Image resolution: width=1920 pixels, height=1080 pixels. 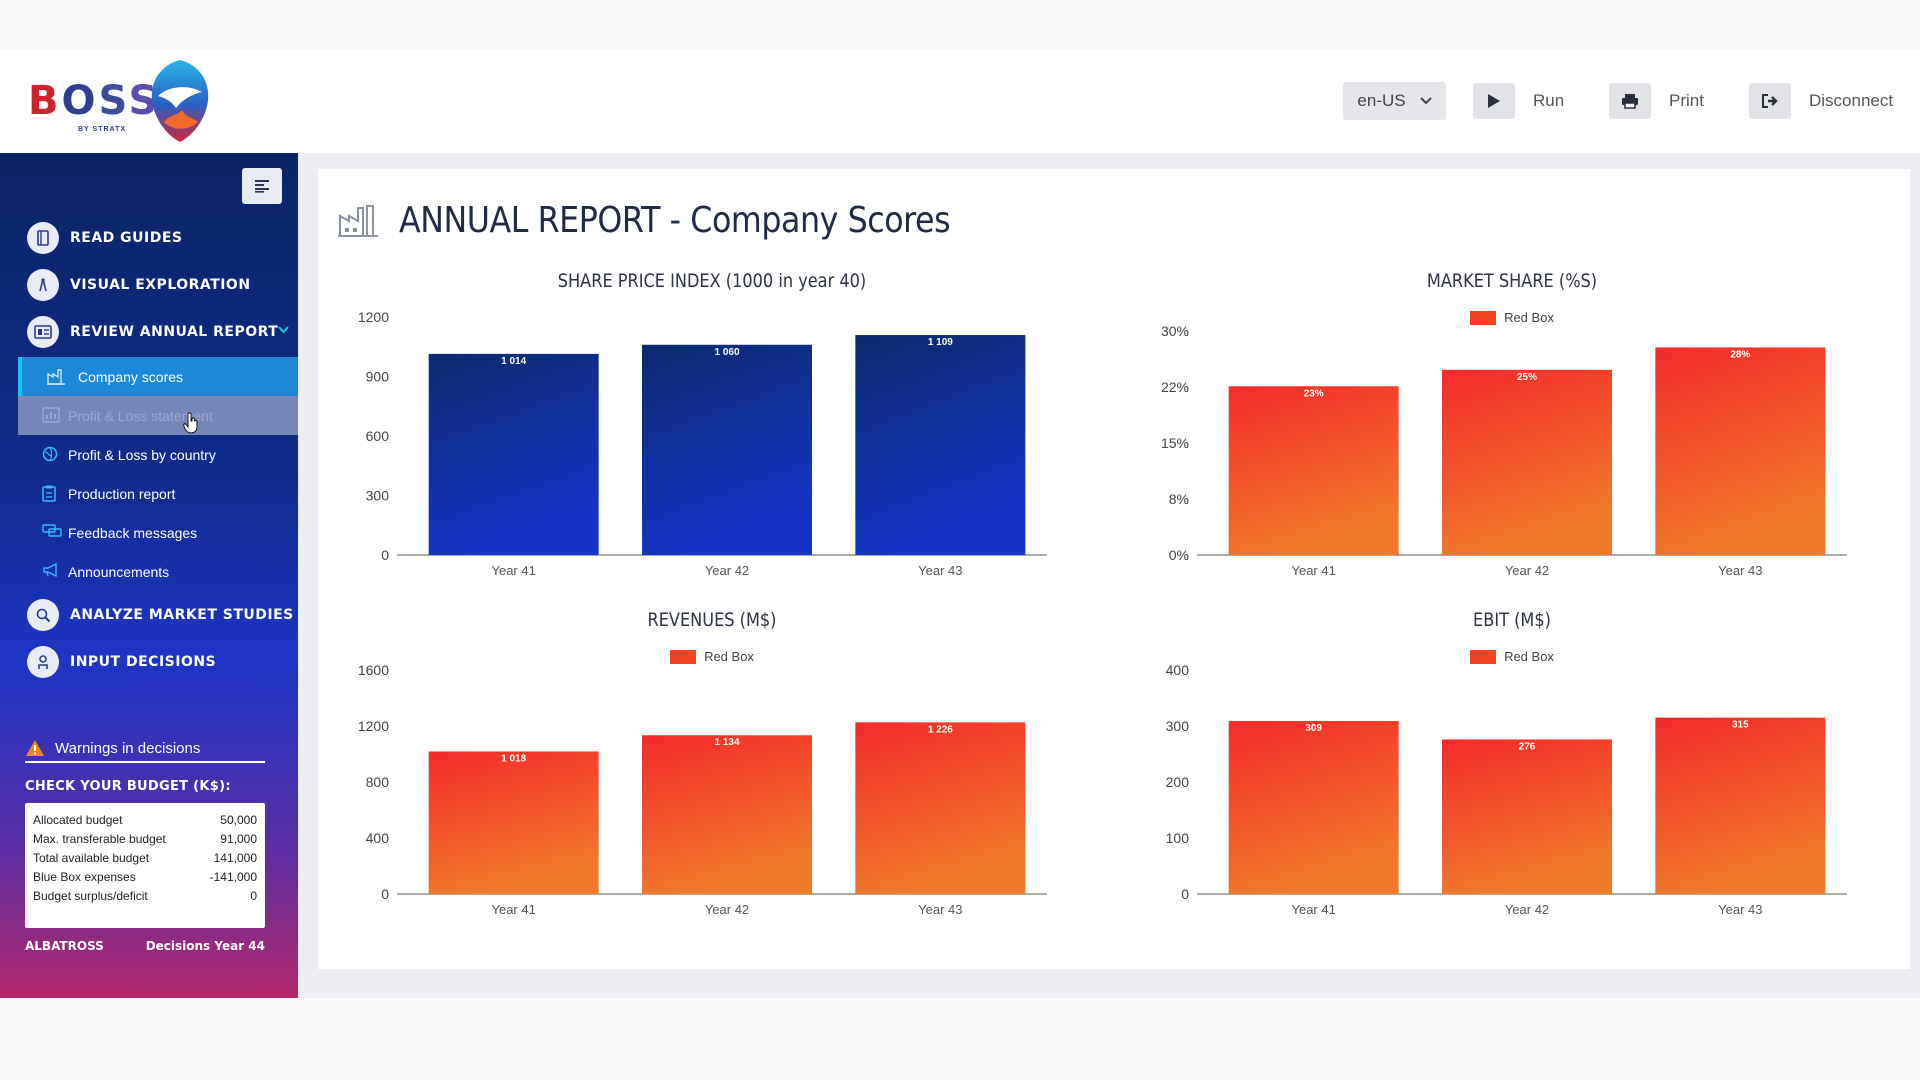 What do you see at coordinates (119, 571) in the screenshot?
I see `sidebar-item-label: Announcements` at bounding box center [119, 571].